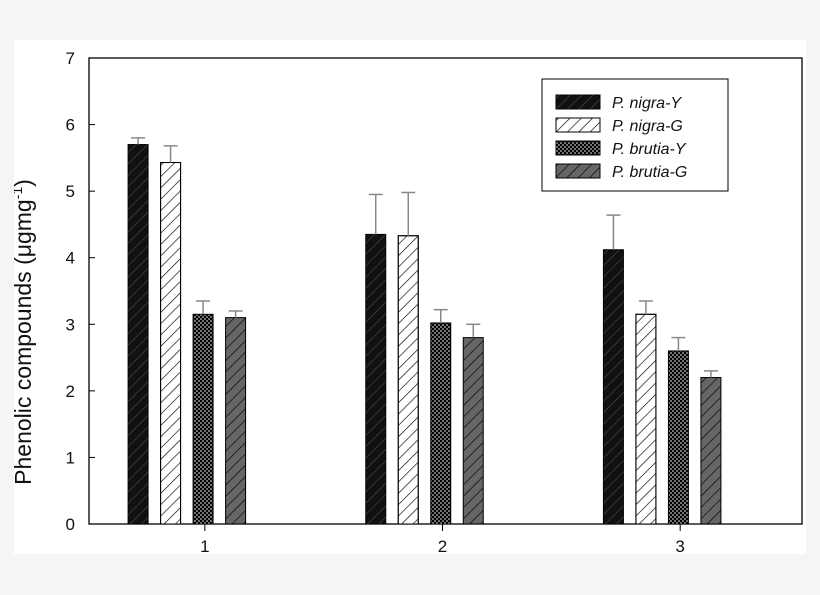  I want to click on bar-p-brutia-g-cat-2-texture, so click(473, 430).